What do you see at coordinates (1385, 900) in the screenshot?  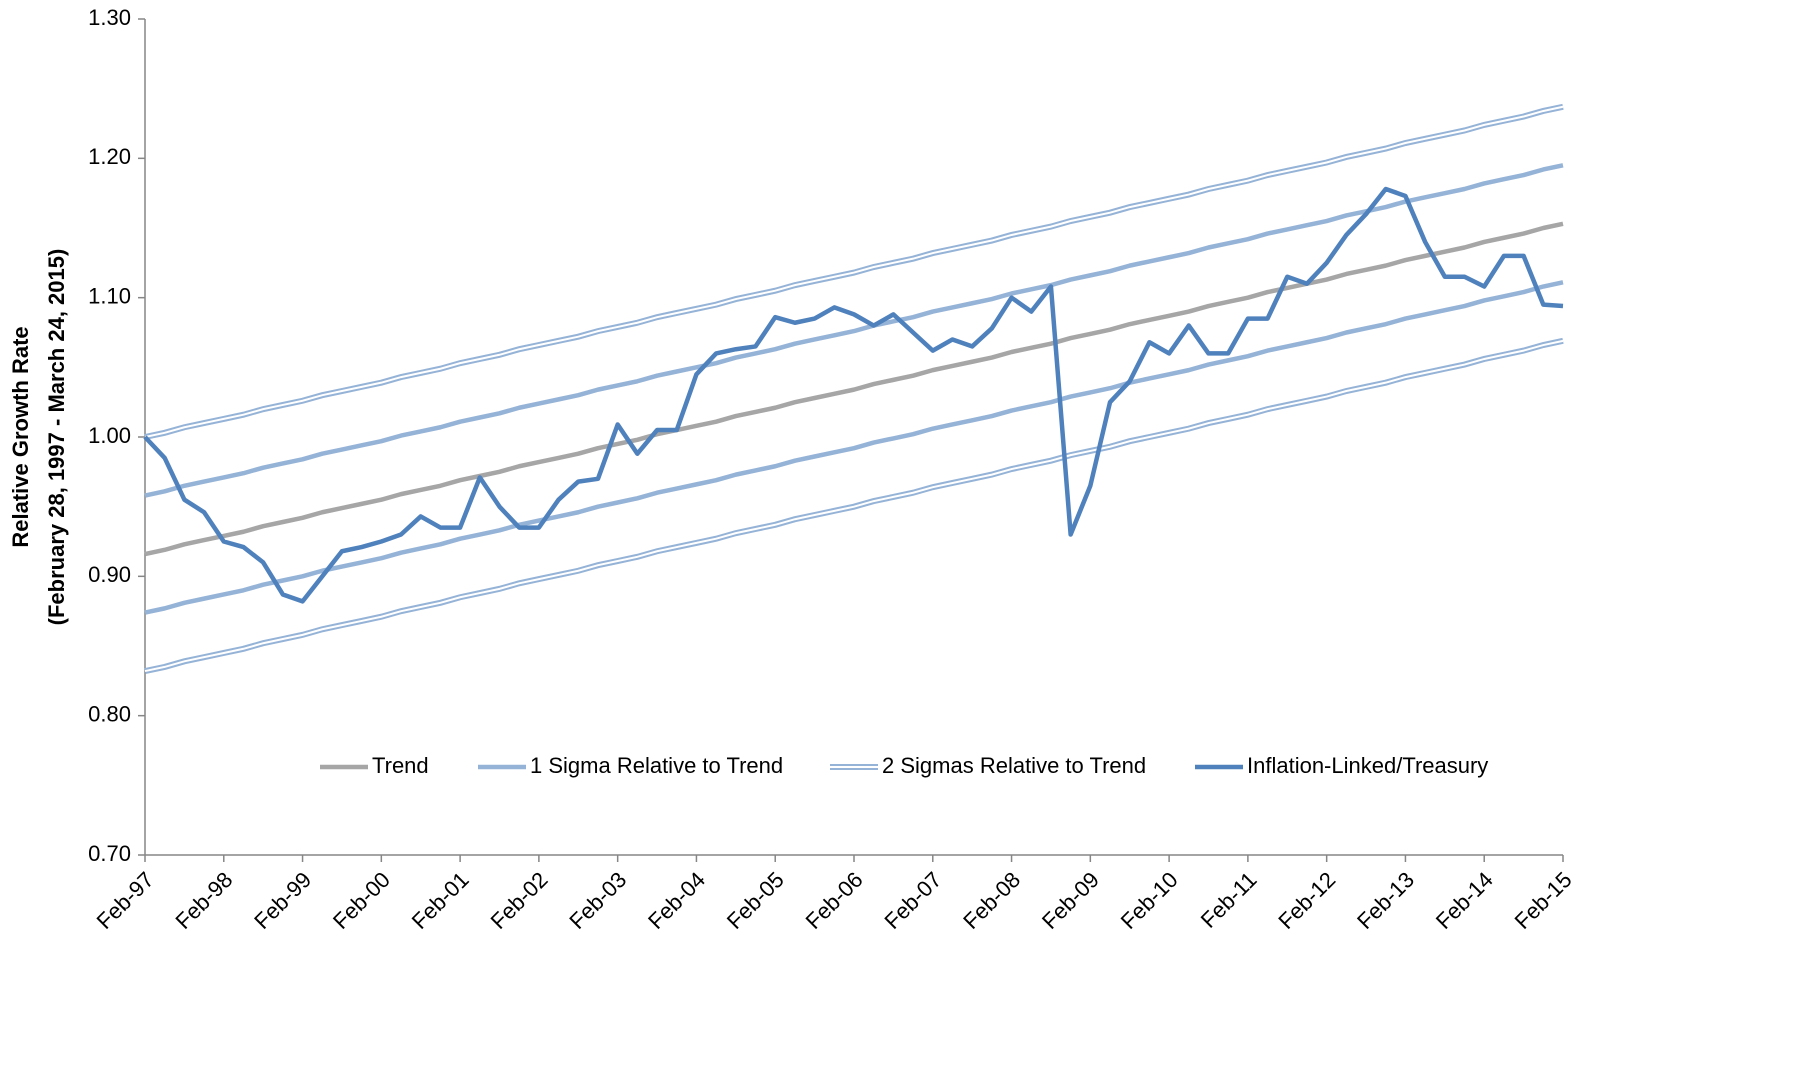 I see `x-tick-label: Feb-13` at bounding box center [1385, 900].